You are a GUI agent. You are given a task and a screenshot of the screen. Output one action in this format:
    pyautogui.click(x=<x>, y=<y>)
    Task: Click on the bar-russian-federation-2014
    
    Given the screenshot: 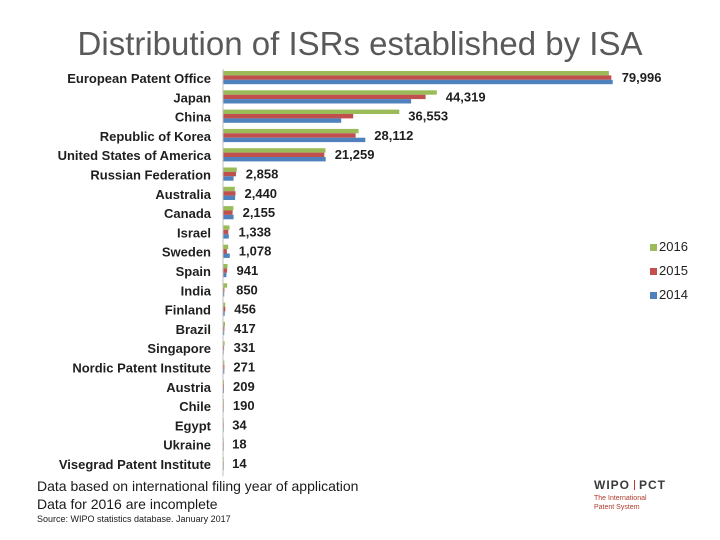 What is the action you would take?
    pyautogui.click(x=228, y=178)
    